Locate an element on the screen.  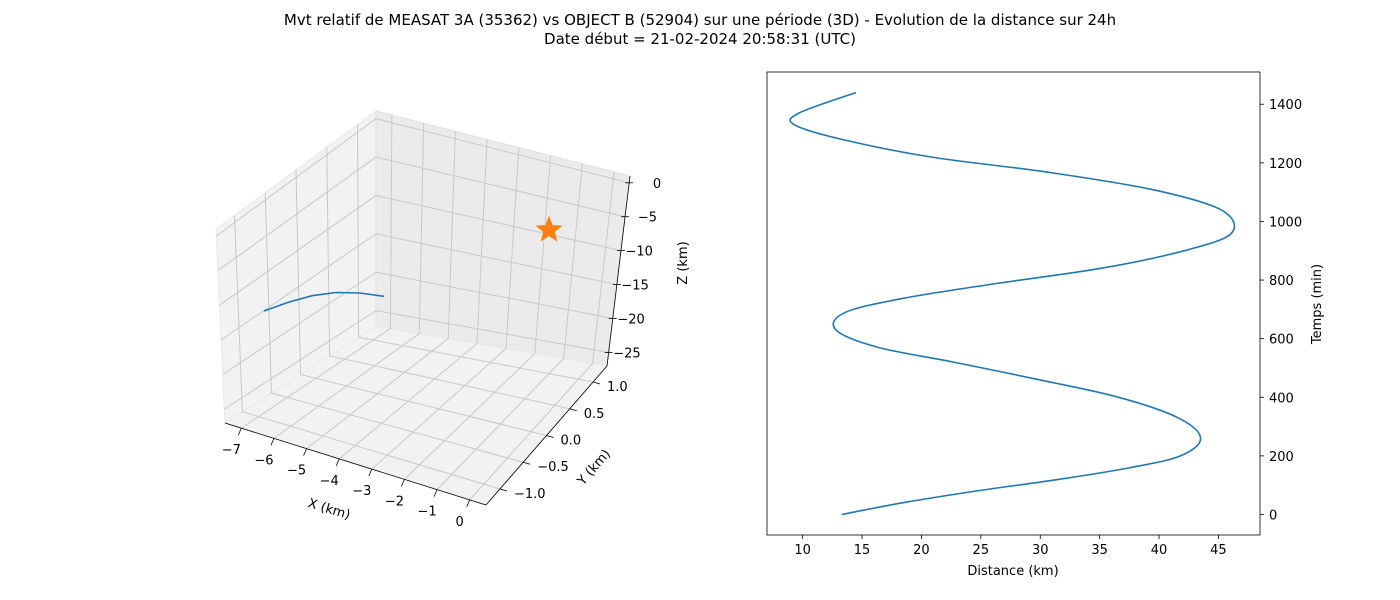
3d-back-pane is located at coordinates (503, 238).